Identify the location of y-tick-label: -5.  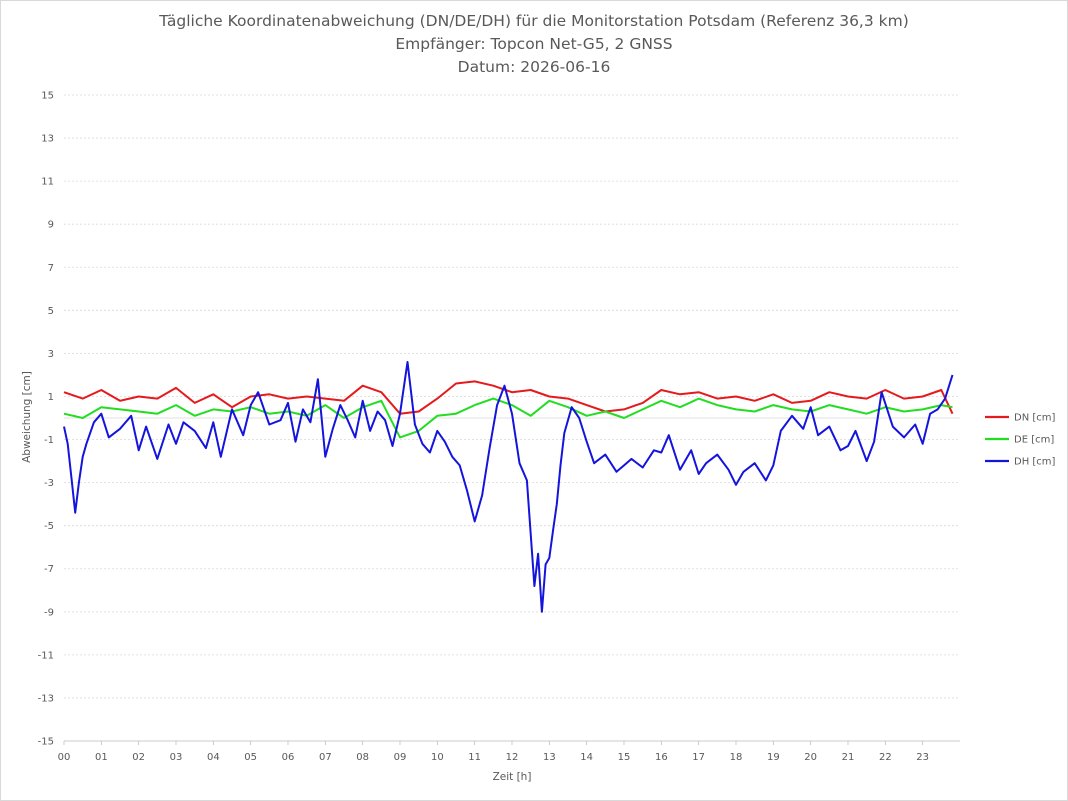
(49, 526).